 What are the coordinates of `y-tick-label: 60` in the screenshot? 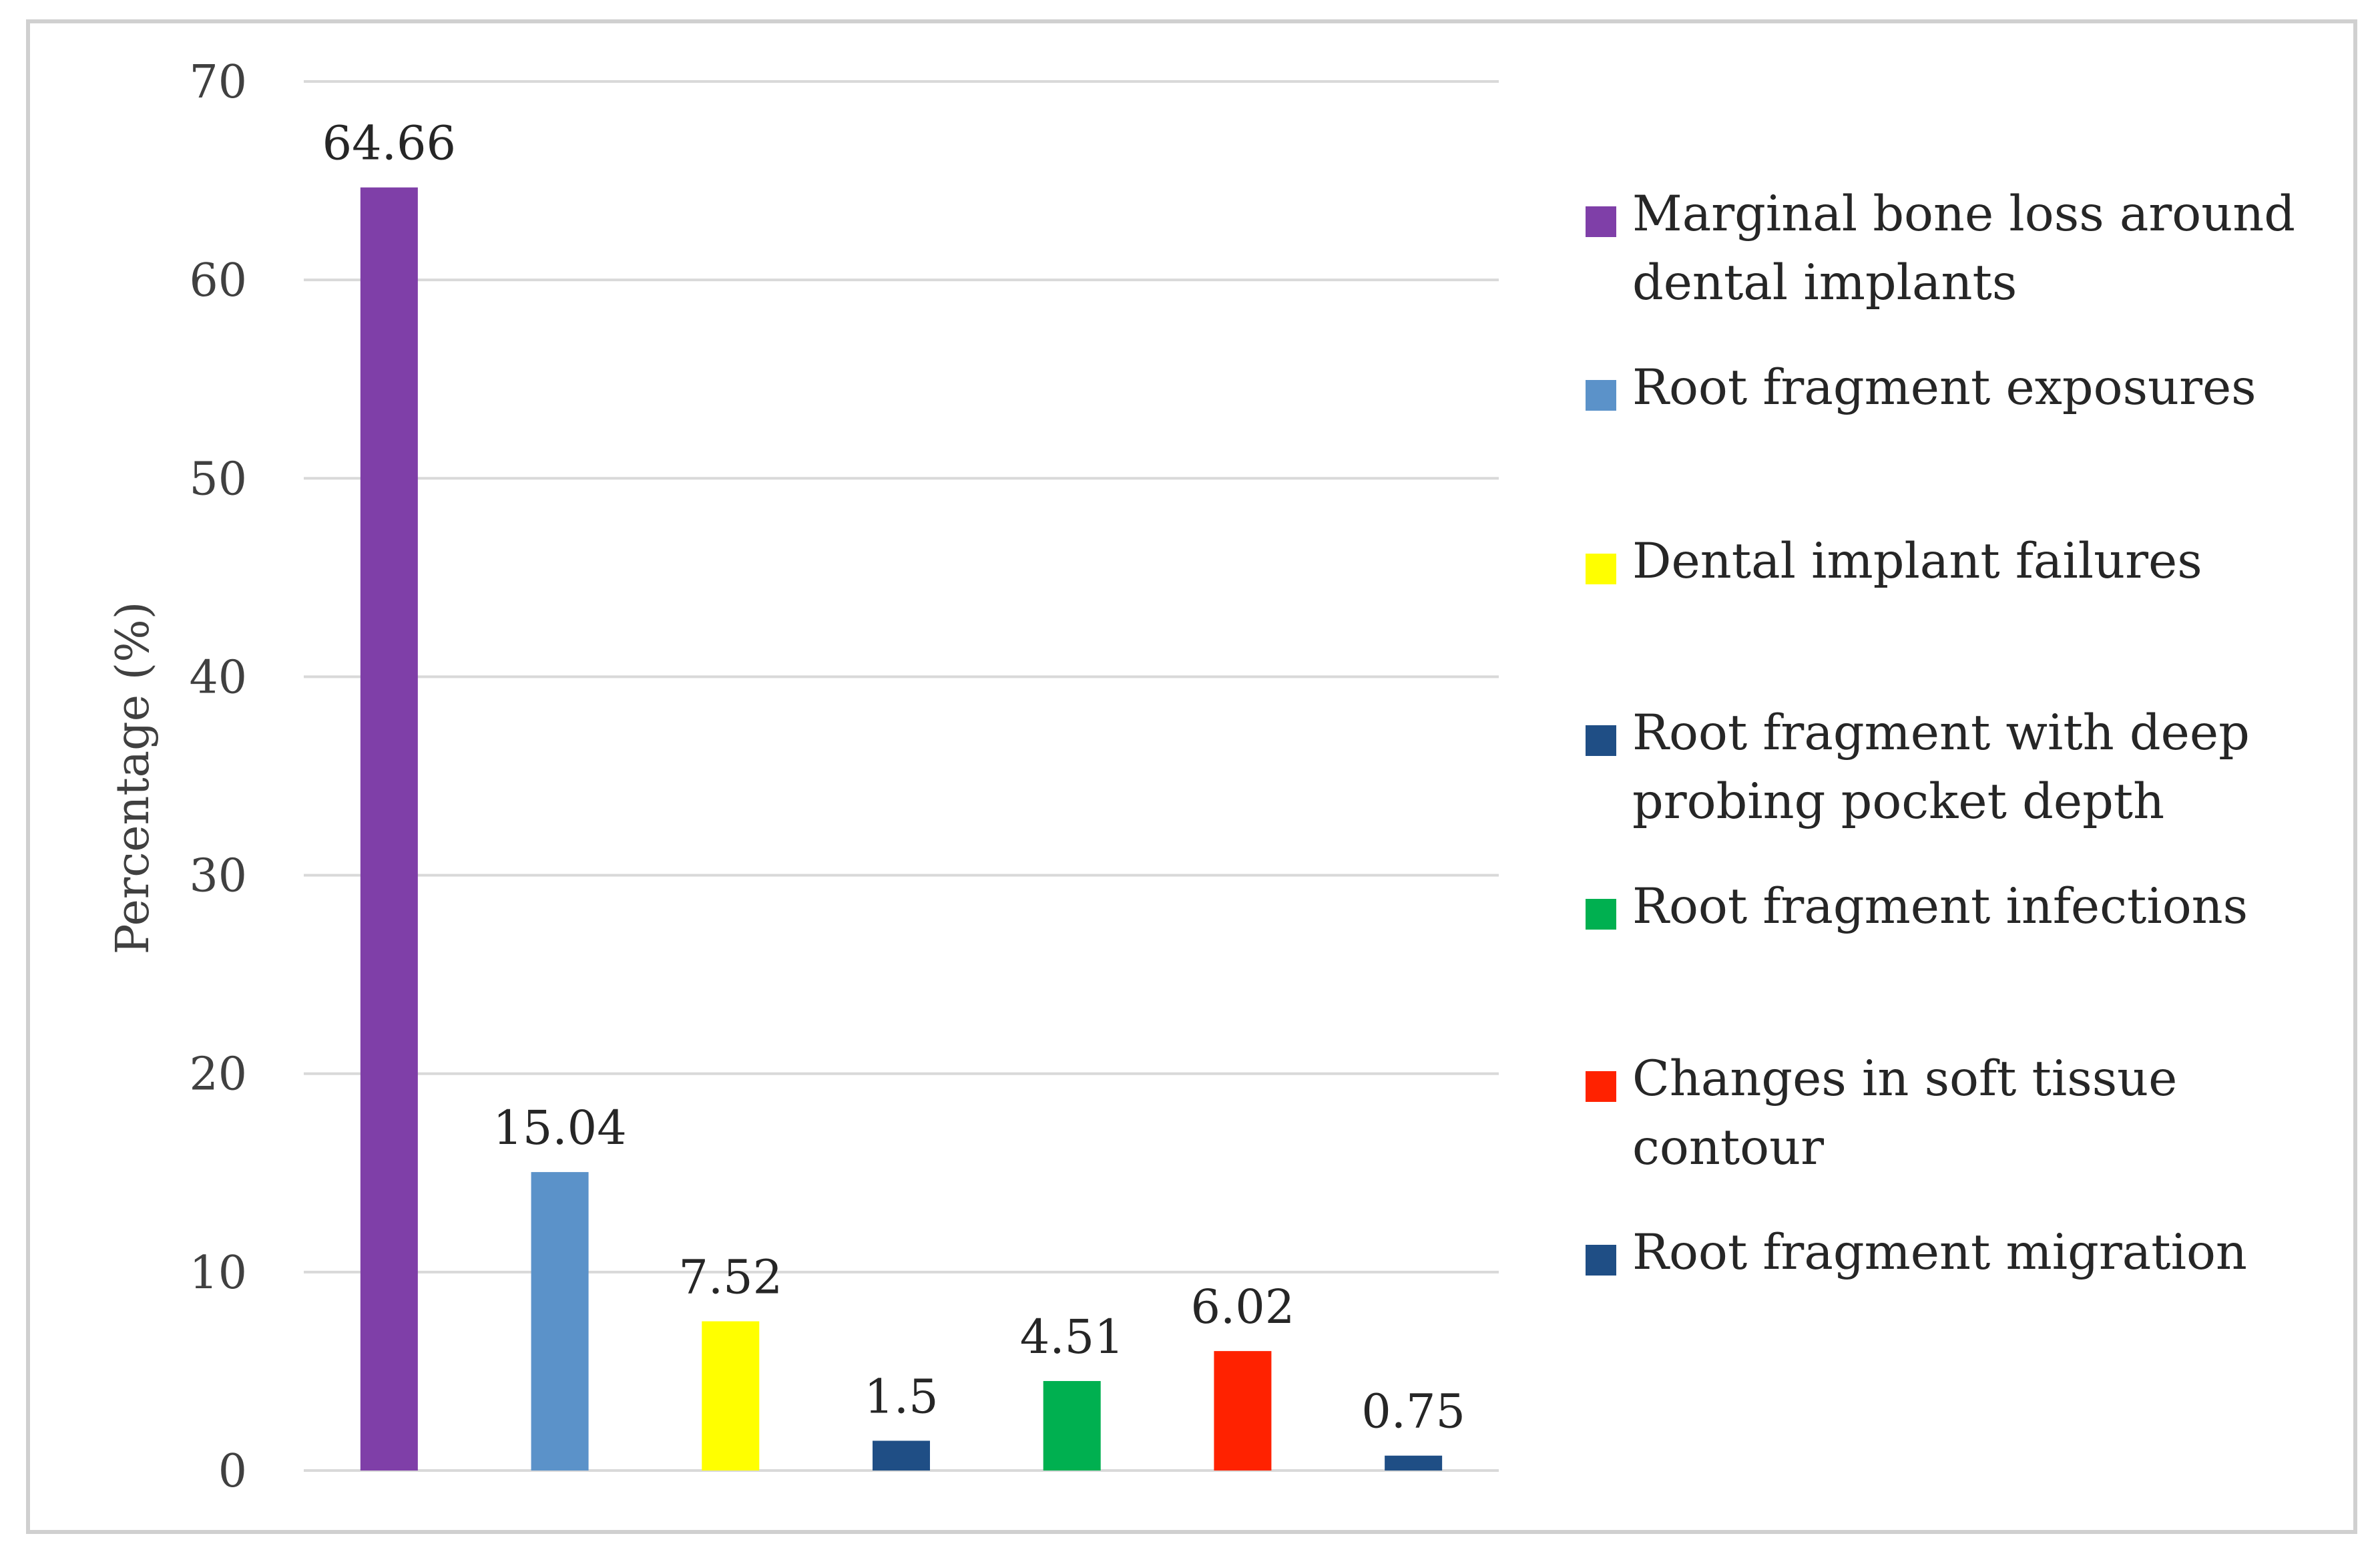 It's located at (218, 280).